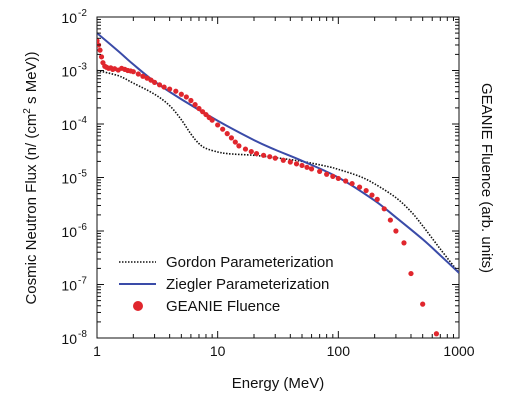 The image size is (507, 397). I want to click on y-tick-label-exponent: -2, so click(82, 13).